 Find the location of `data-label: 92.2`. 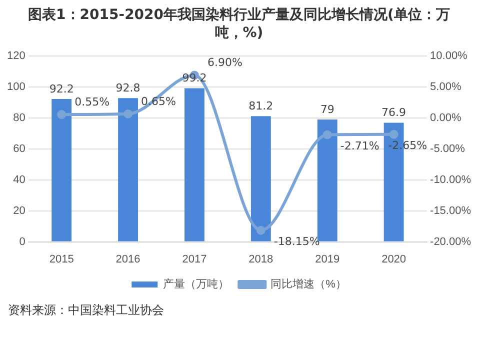

data-label: 92.2 is located at coordinates (61, 89).